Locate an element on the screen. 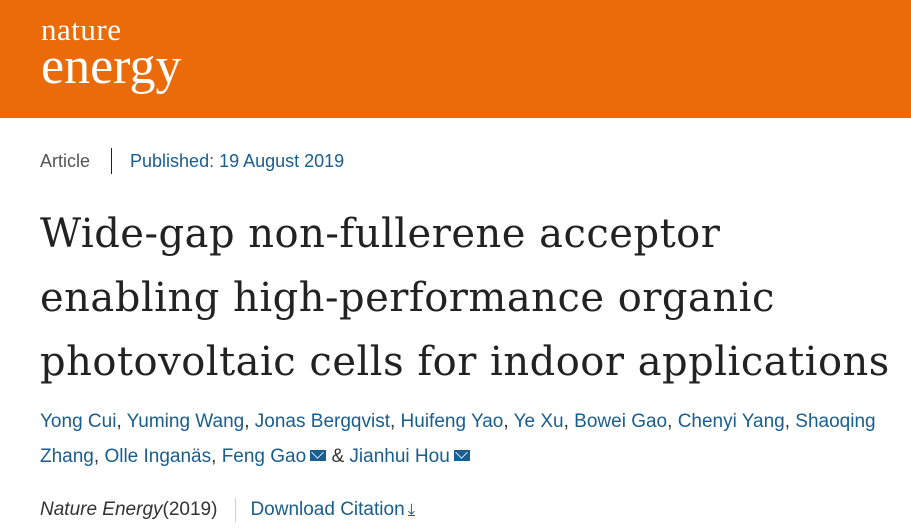  author-link: Bowei Gao is located at coordinates (621, 421).